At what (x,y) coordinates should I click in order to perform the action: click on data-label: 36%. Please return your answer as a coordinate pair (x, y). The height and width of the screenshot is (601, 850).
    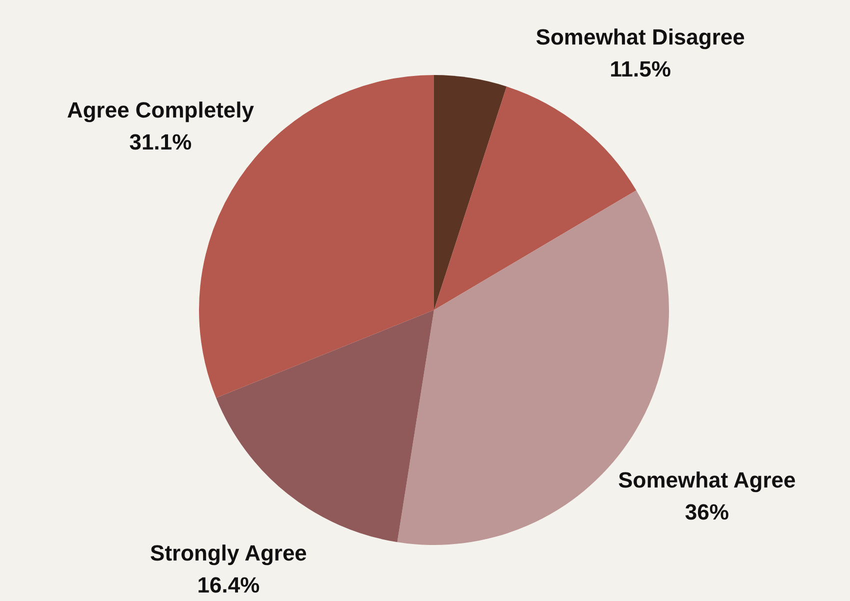
    Looking at the image, I should click on (706, 512).